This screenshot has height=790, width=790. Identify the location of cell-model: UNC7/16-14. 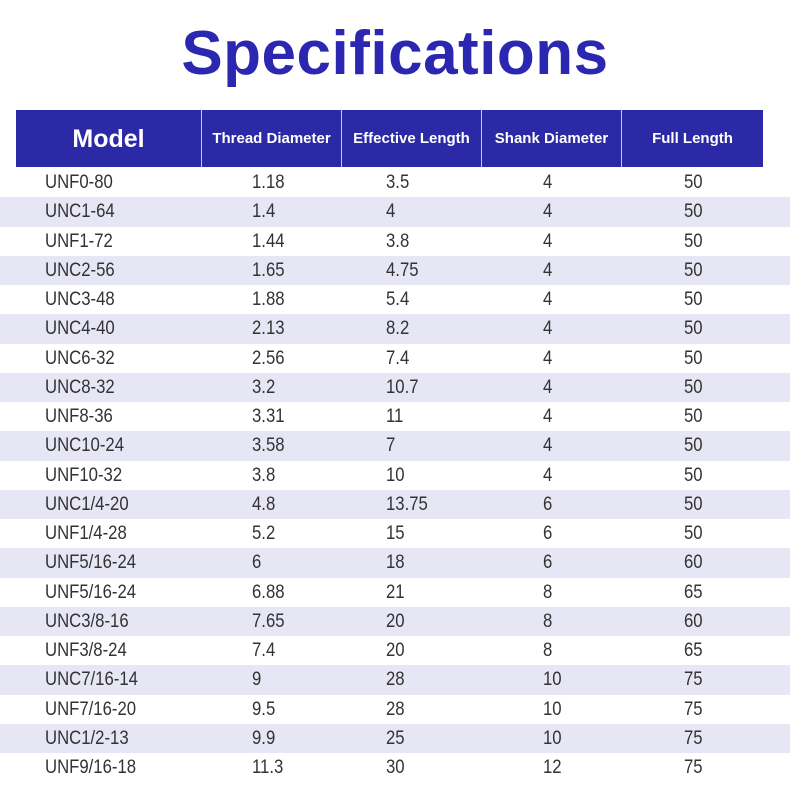
(91, 680).